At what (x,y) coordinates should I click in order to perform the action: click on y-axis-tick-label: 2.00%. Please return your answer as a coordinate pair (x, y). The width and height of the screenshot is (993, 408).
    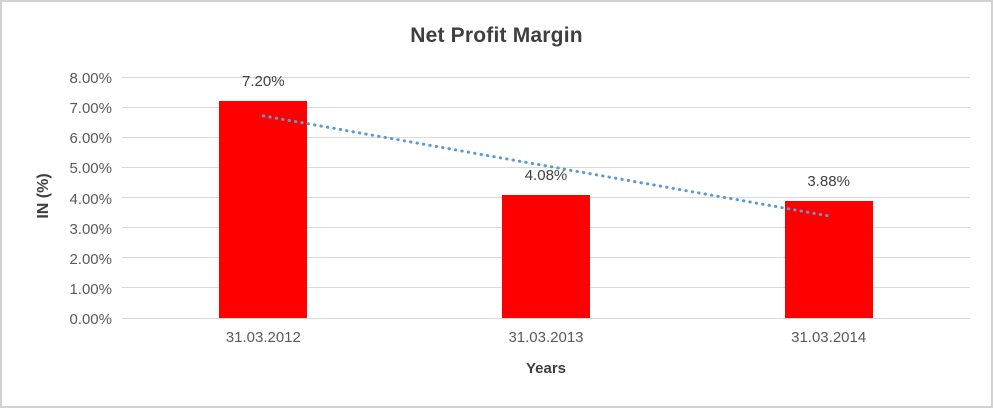
    Looking at the image, I should click on (90, 259).